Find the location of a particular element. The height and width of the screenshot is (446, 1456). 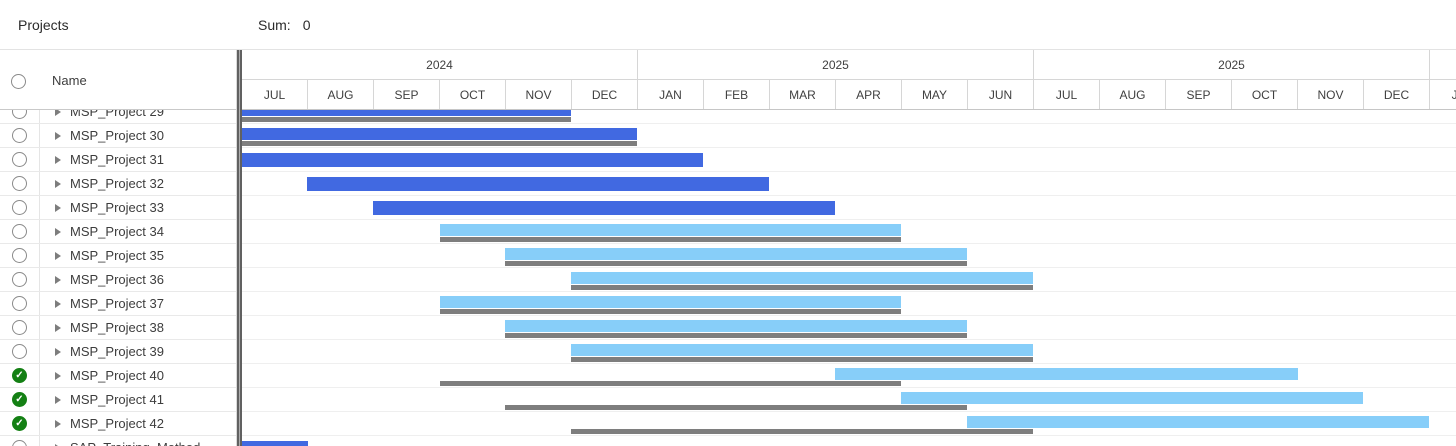

project-list-row: SAP_Training_Method is located at coordinates (118, 441).